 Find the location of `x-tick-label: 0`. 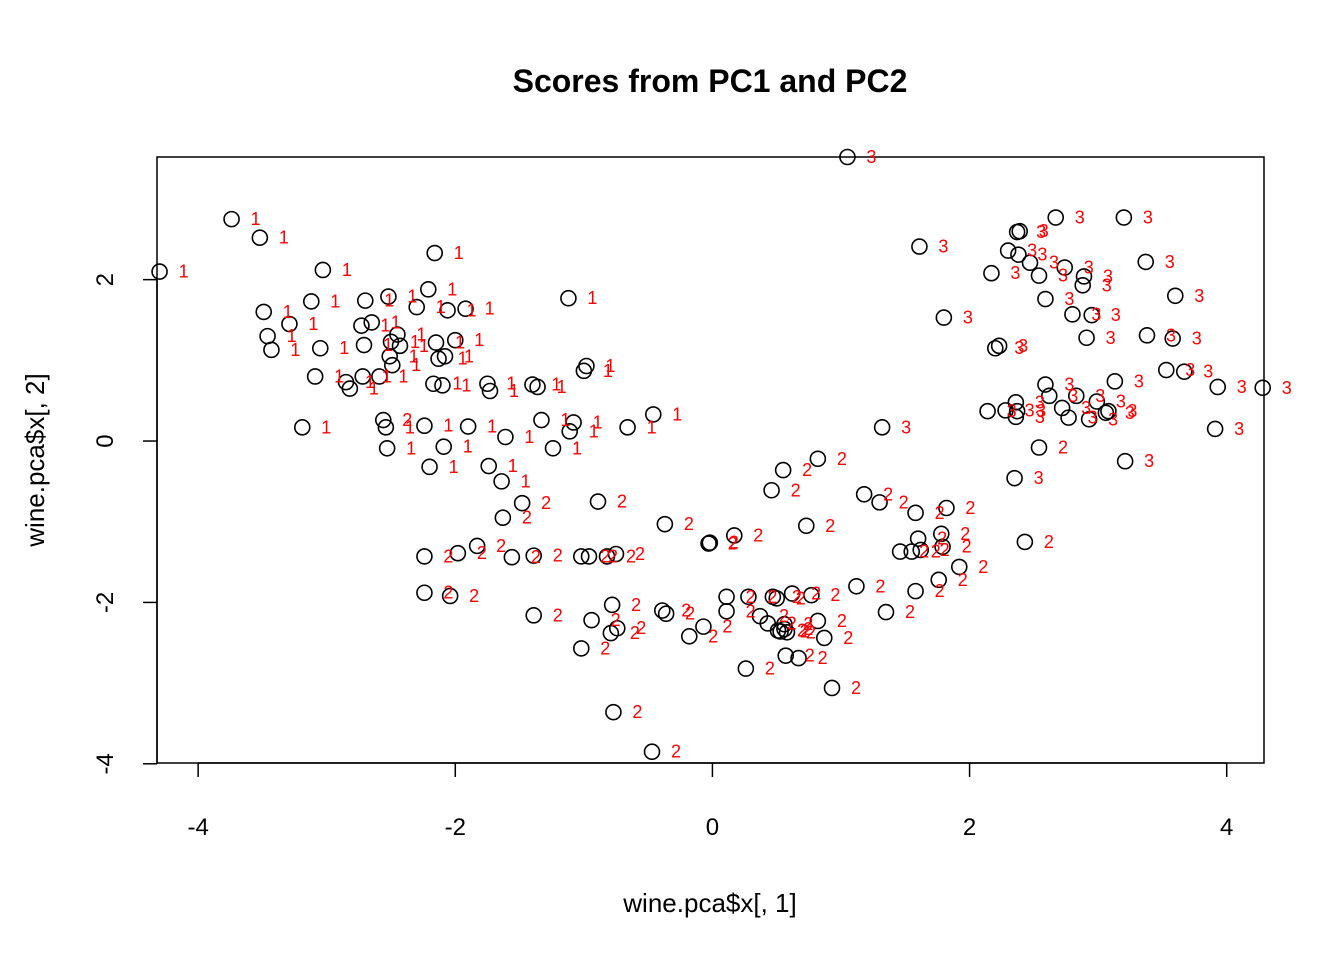

x-tick-label: 0 is located at coordinates (712, 827).